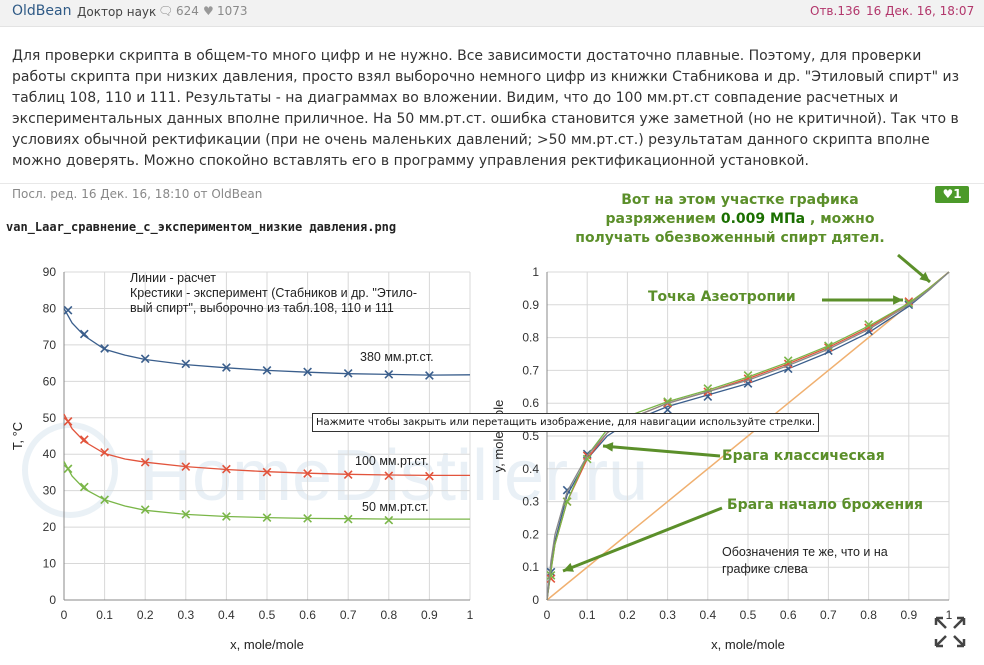 The width and height of the screenshot is (984, 665). I want to click on expand-icon, so click(950, 632).